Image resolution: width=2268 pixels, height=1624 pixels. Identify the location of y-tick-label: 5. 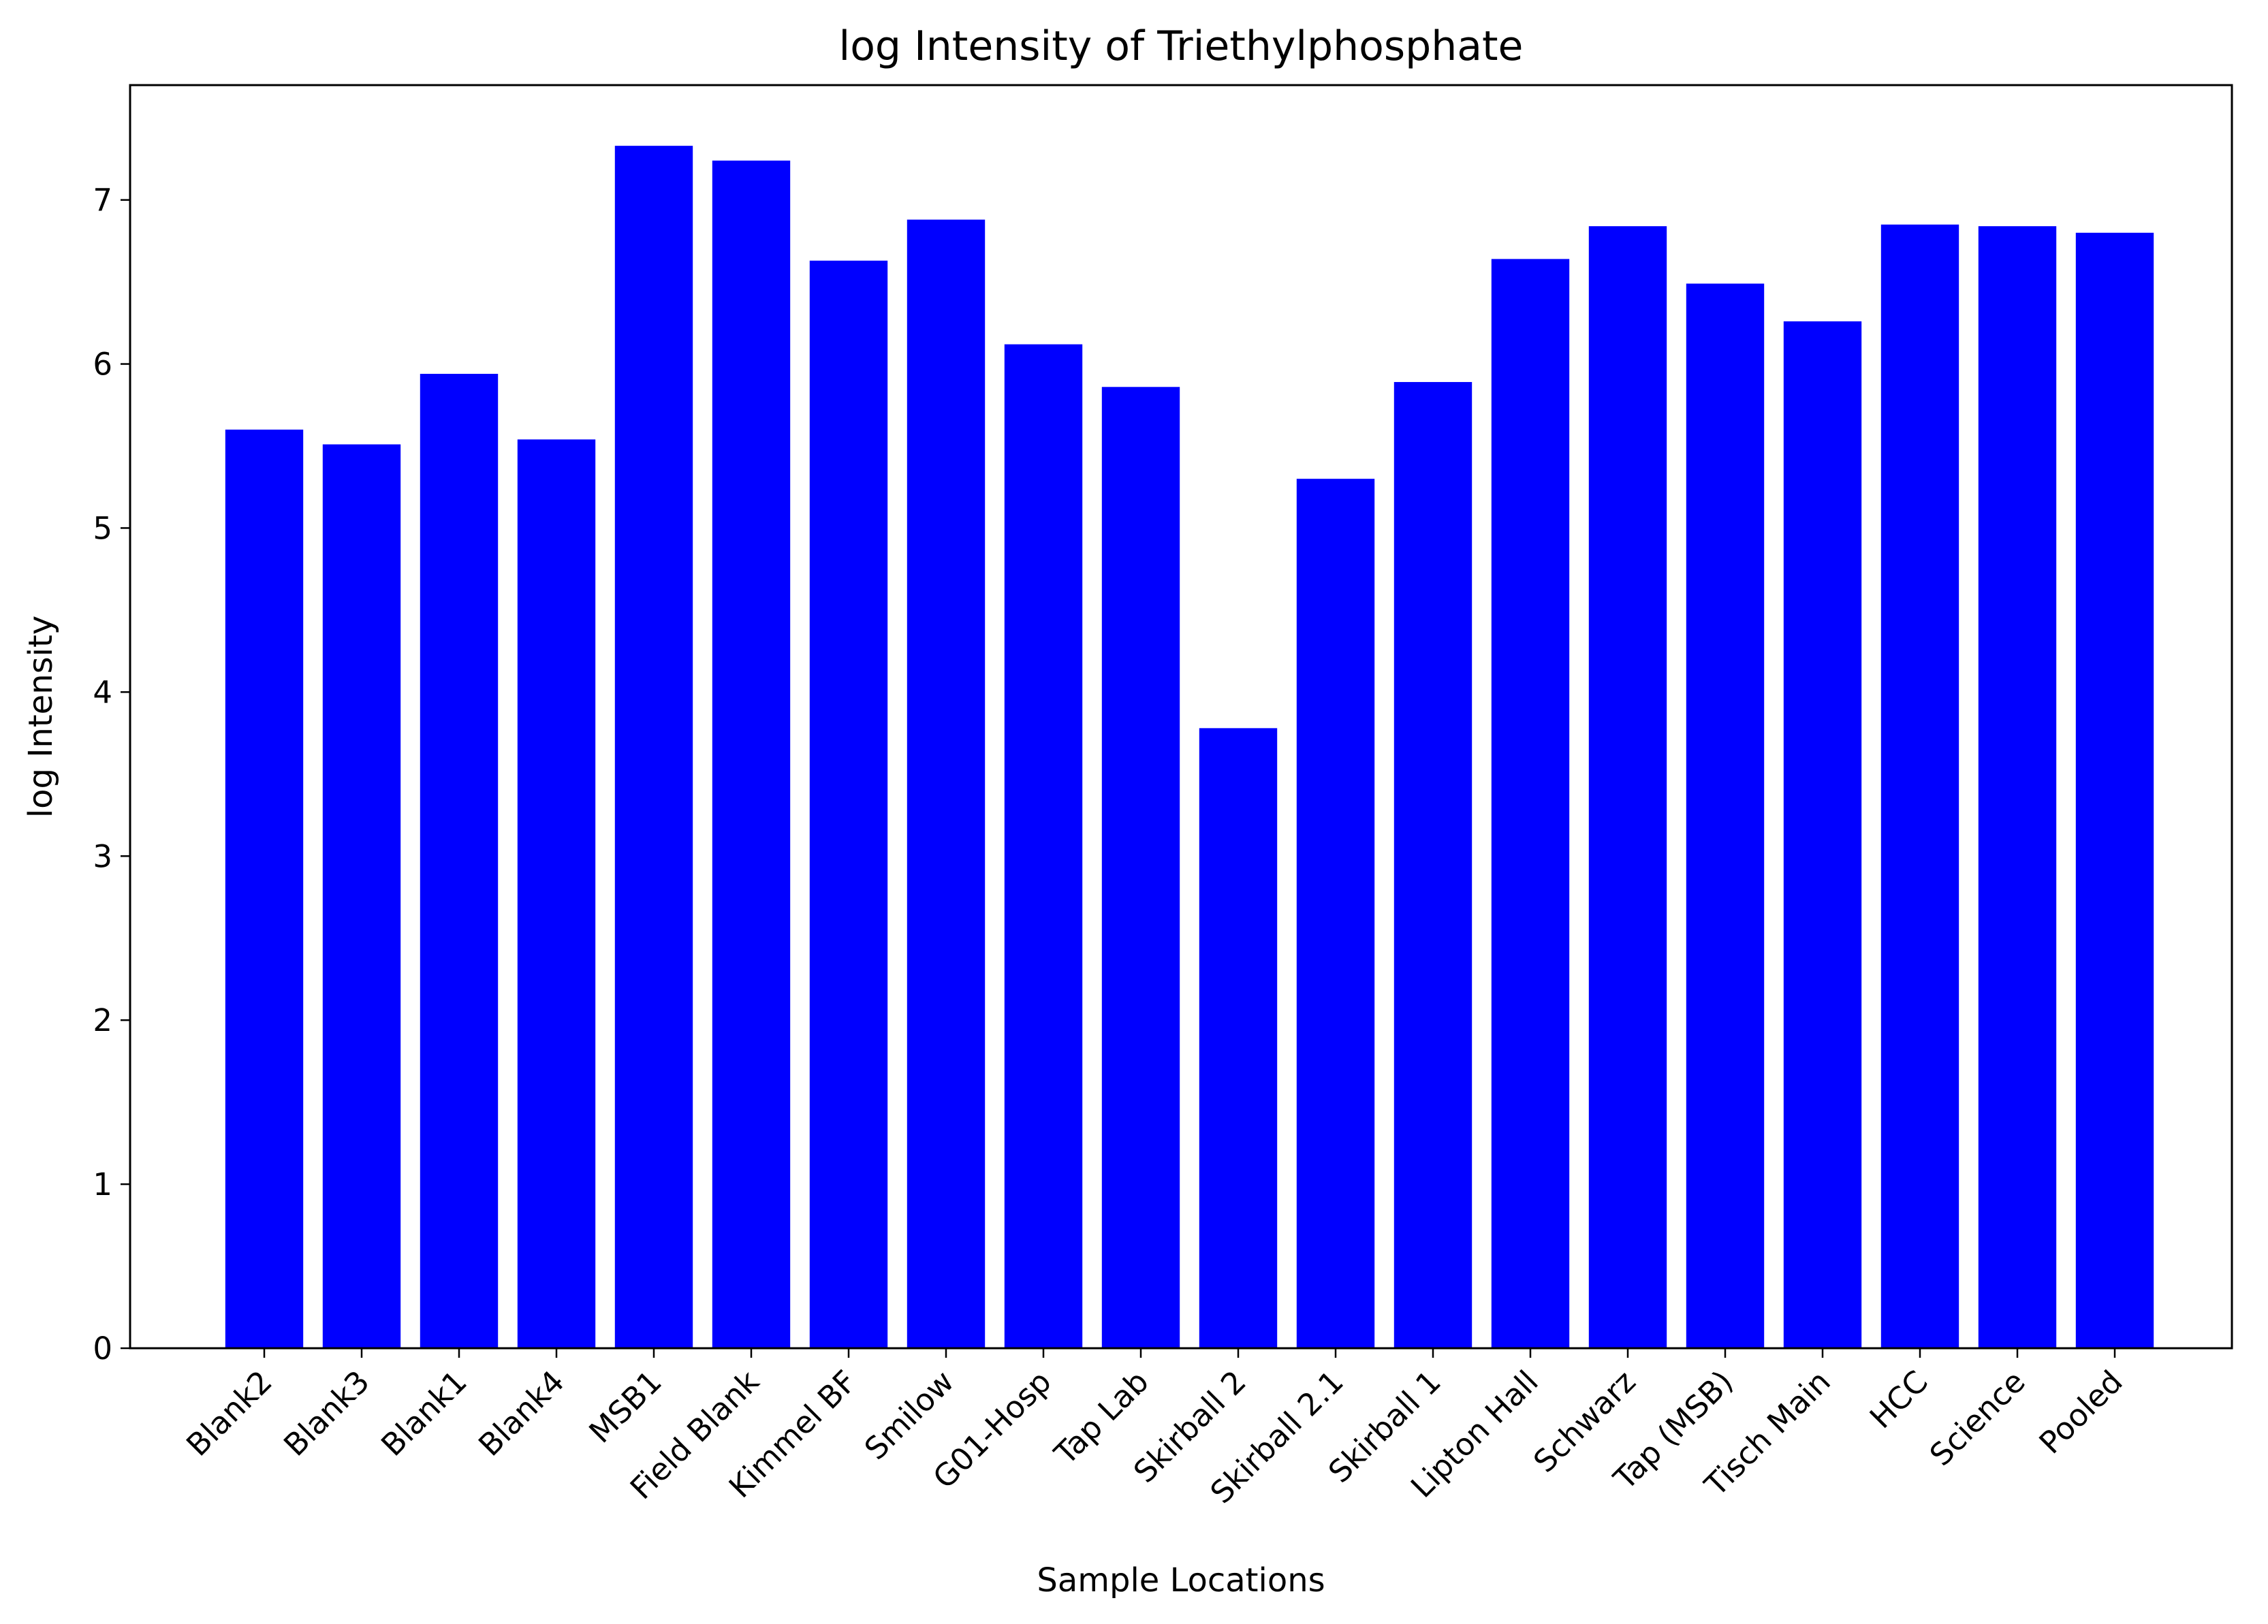
(102, 528).